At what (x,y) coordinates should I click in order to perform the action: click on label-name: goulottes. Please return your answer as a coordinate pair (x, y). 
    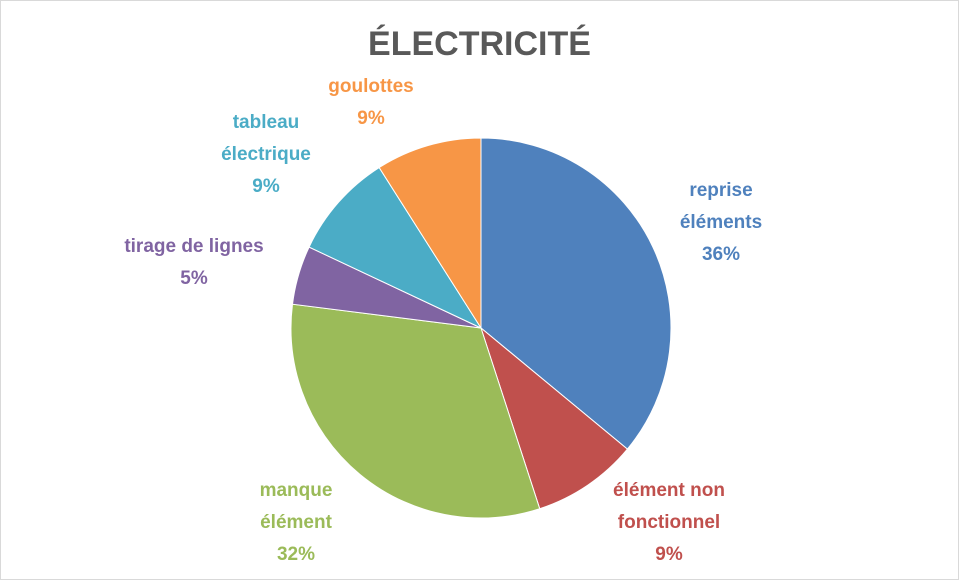
    Looking at the image, I should click on (371, 86).